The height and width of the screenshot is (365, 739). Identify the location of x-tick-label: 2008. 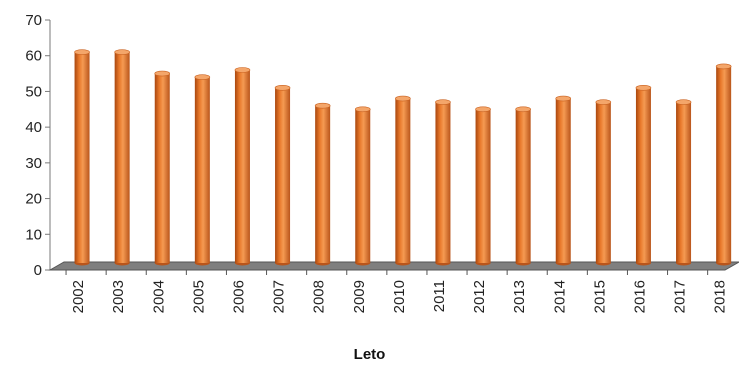
(319, 296).